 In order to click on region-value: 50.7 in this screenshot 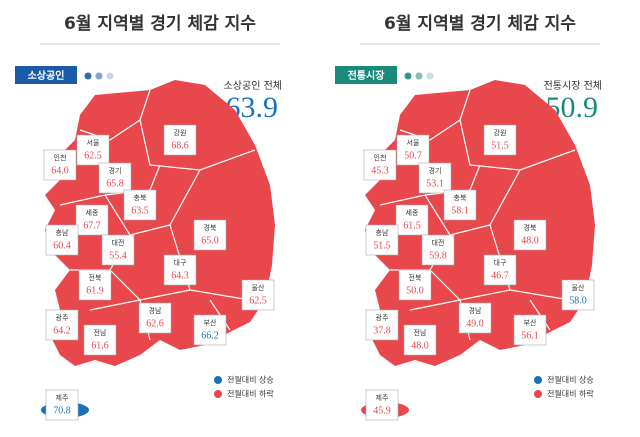, I will do `click(413, 155)`.